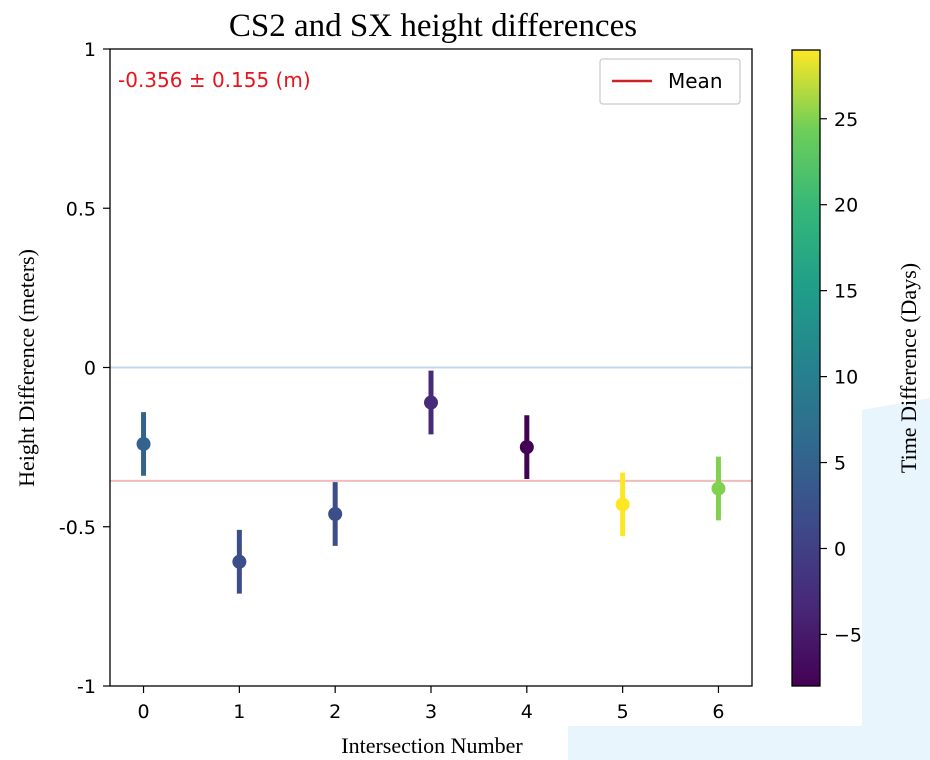  Describe the element at coordinates (433, 26) in the screenshot. I see `chart-title: CS2 and SX height differences` at that location.